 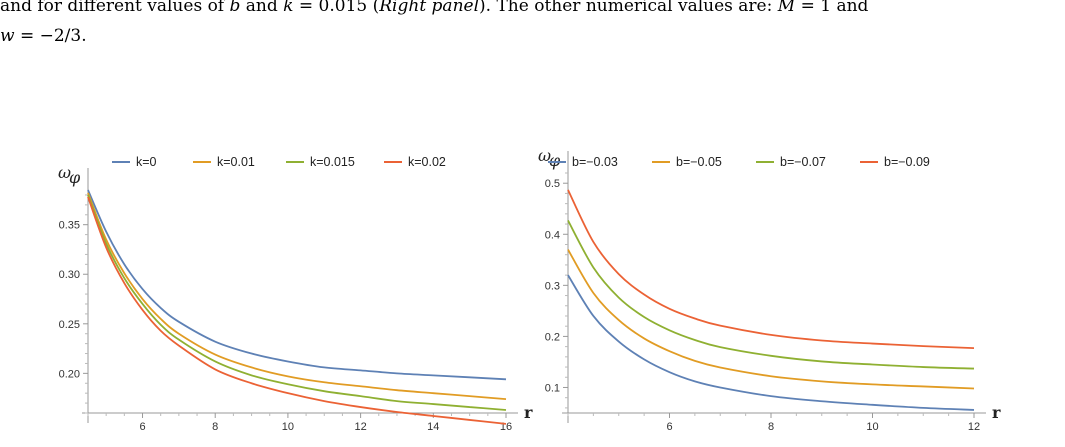 I want to click on caption-text: = −2/3., so click(x=50, y=36).